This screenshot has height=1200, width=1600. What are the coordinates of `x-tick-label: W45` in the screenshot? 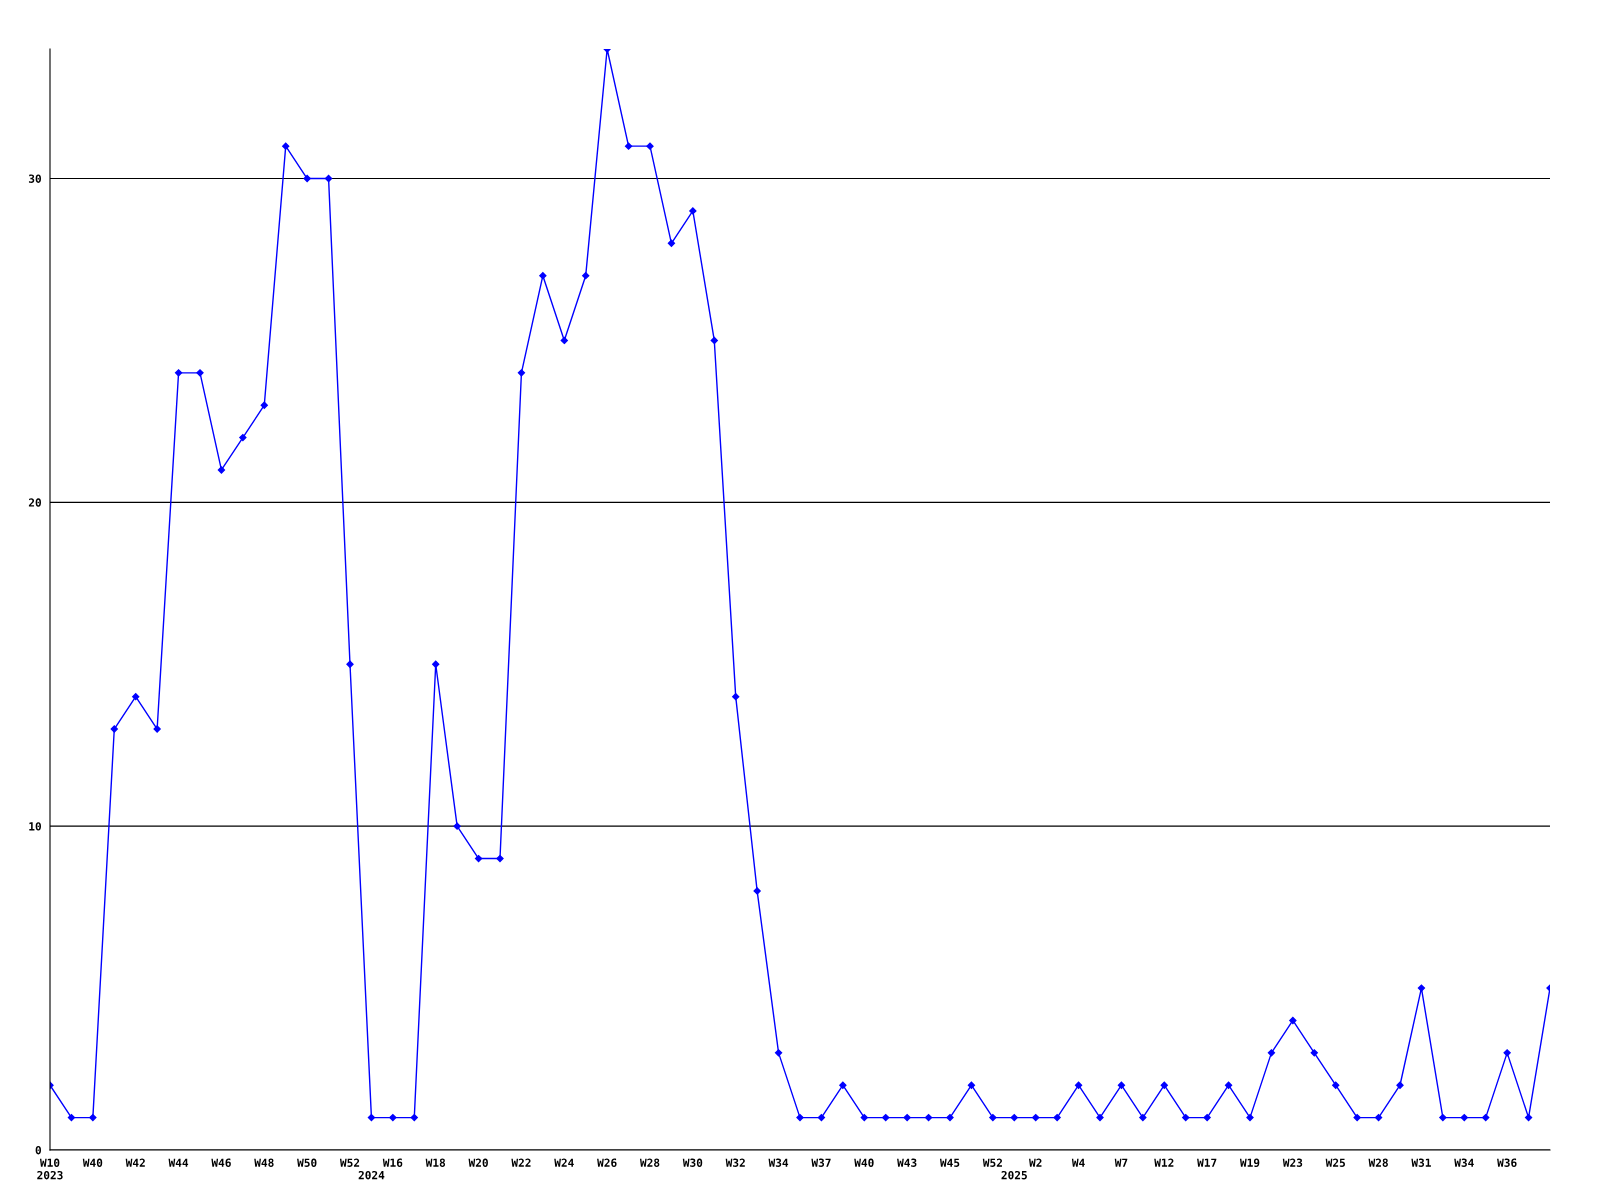 It's located at (949, 1162).